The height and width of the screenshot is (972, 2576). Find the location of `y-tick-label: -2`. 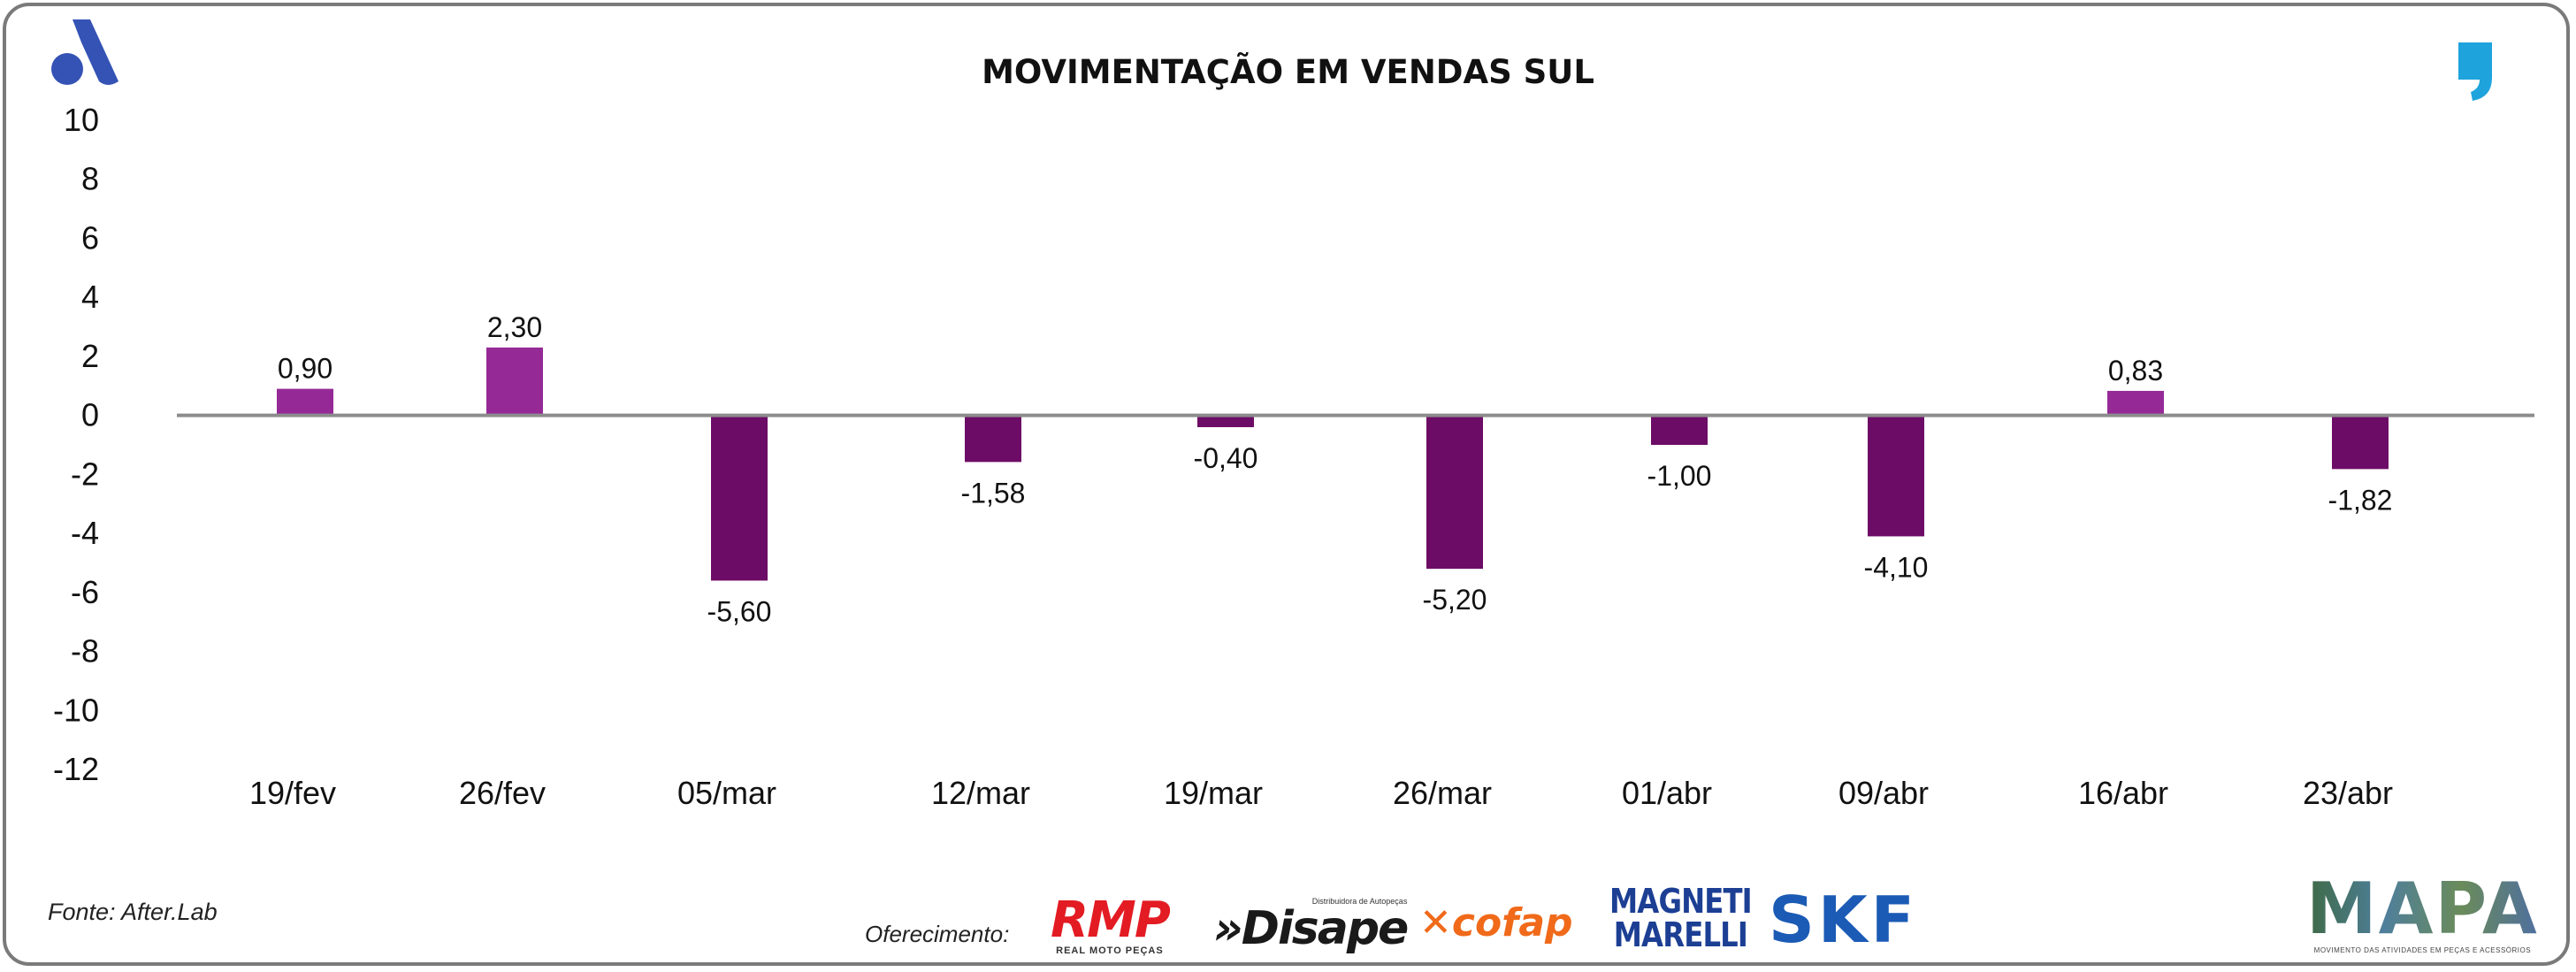

y-tick-label: -2 is located at coordinates (85, 473).